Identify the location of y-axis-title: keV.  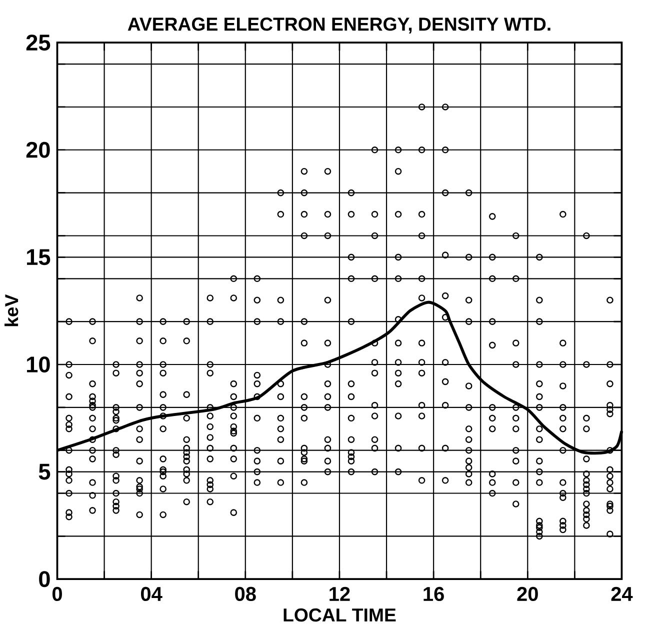
(11, 310).